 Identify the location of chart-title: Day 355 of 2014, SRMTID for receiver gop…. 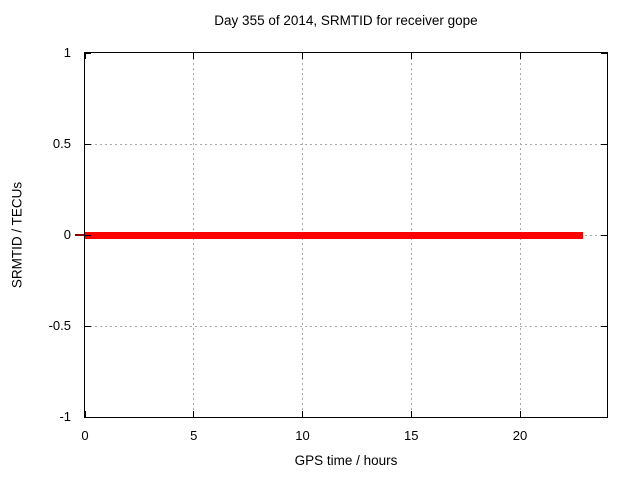
(346, 20).